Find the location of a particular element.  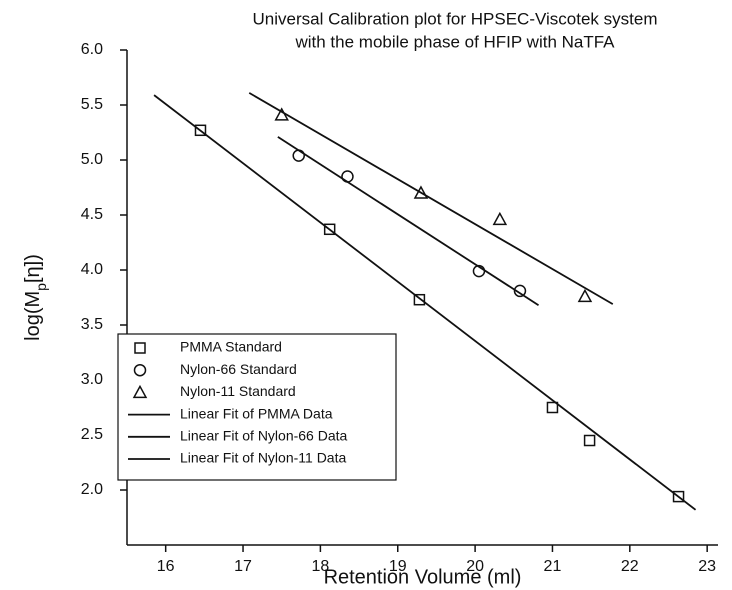

legend-label: Linear Fit of PMMA Data is located at coordinates (256, 413).